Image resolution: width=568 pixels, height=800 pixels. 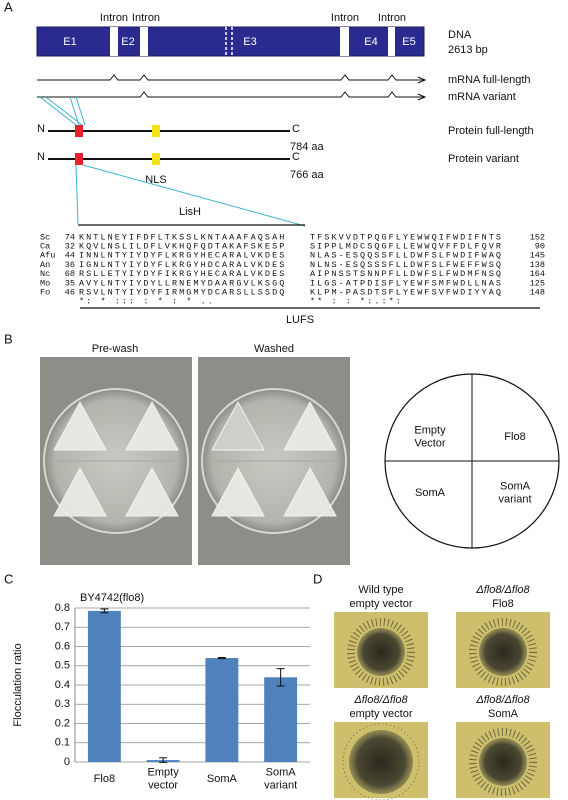 What do you see at coordinates (182, 265) in the screenshot?
I see `sequence: IGNLNTYIYDYFLKRGYHDCARALVKDES` at bounding box center [182, 265].